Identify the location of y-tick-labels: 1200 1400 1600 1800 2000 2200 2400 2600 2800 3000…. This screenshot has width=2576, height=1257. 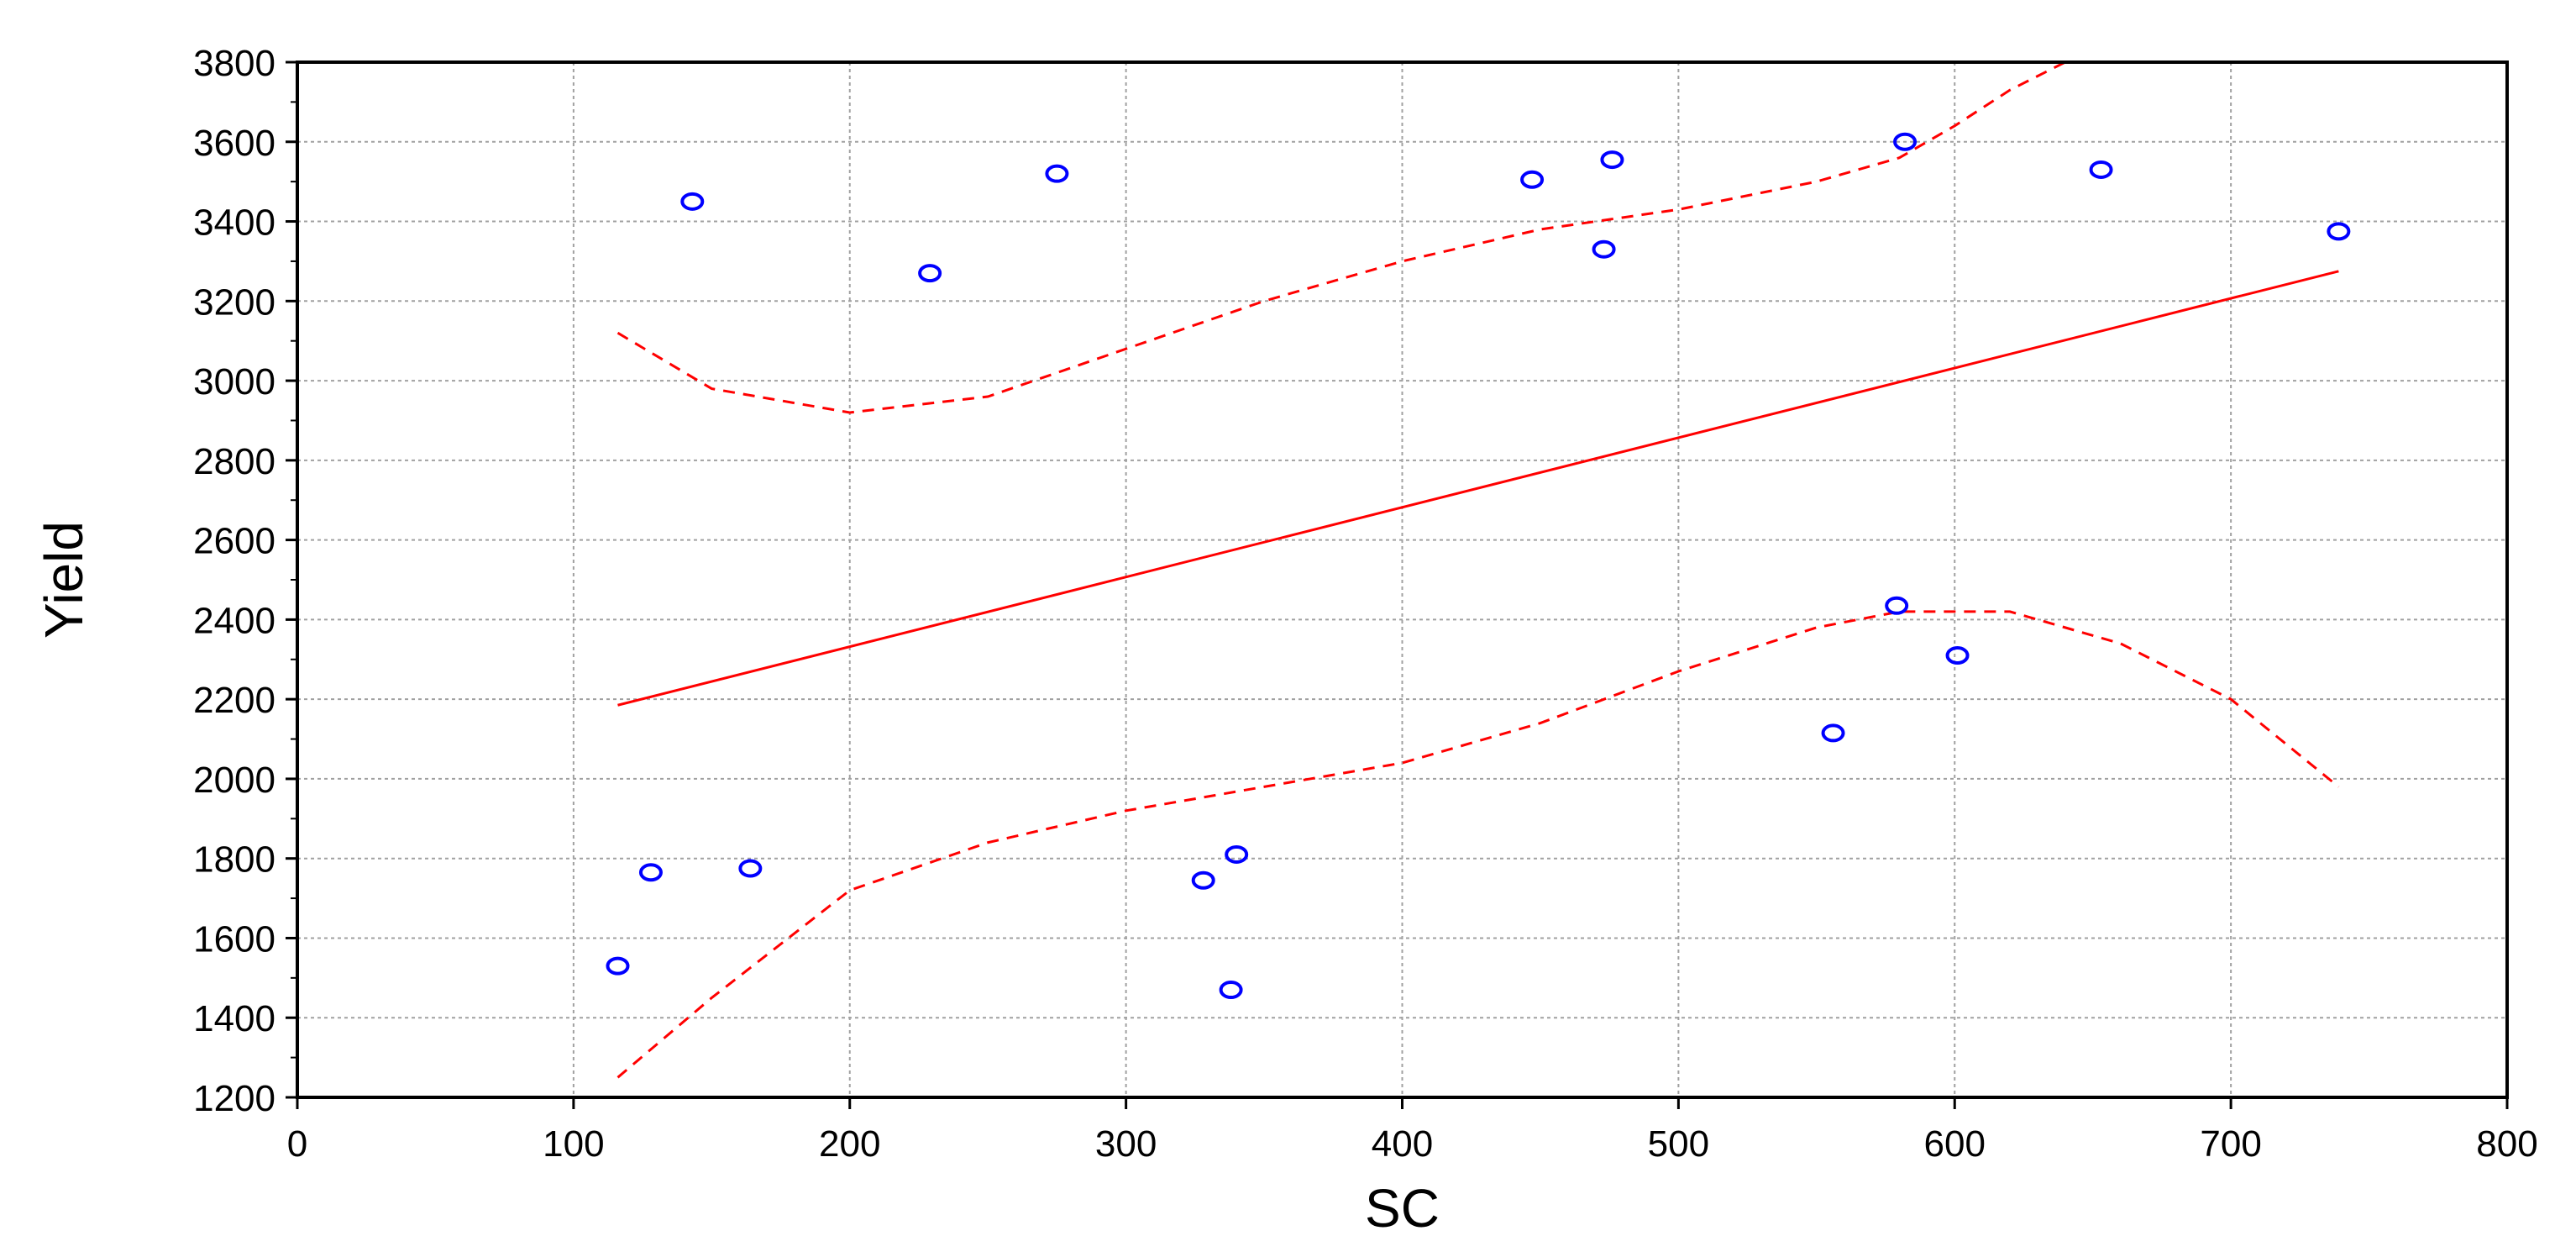
(245, 581).